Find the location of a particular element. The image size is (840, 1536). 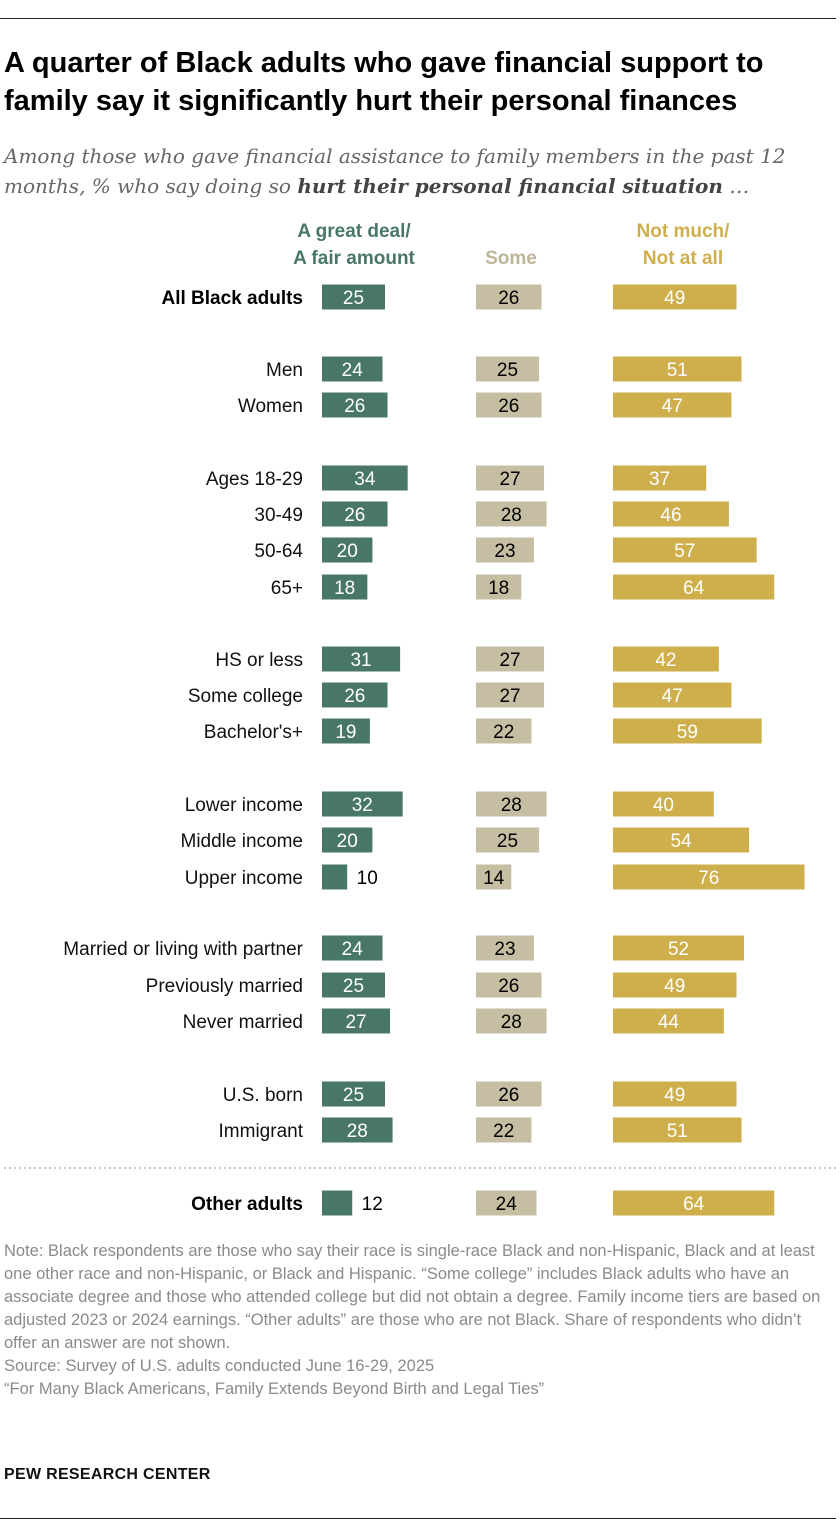

value-label-some: 26 is located at coordinates (508, 986).